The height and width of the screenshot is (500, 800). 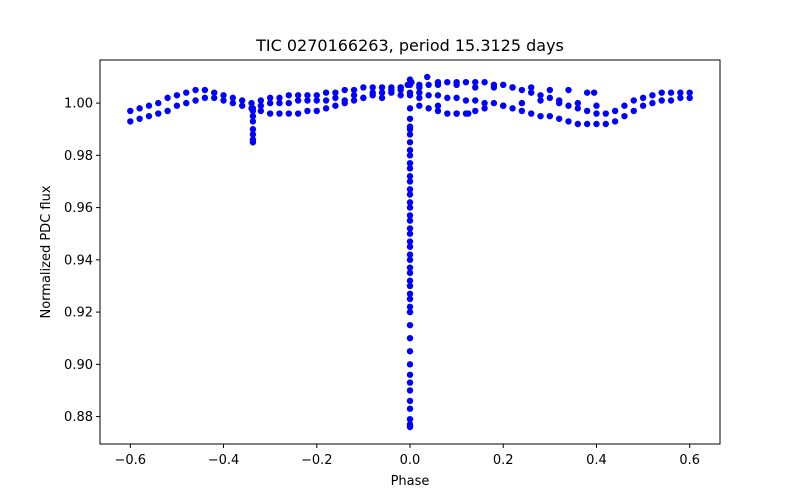 What do you see at coordinates (409, 45) in the screenshot?
I see `chart-title: TIC 0270166263, period 15.3125 days` at bounding box center [409, 45].